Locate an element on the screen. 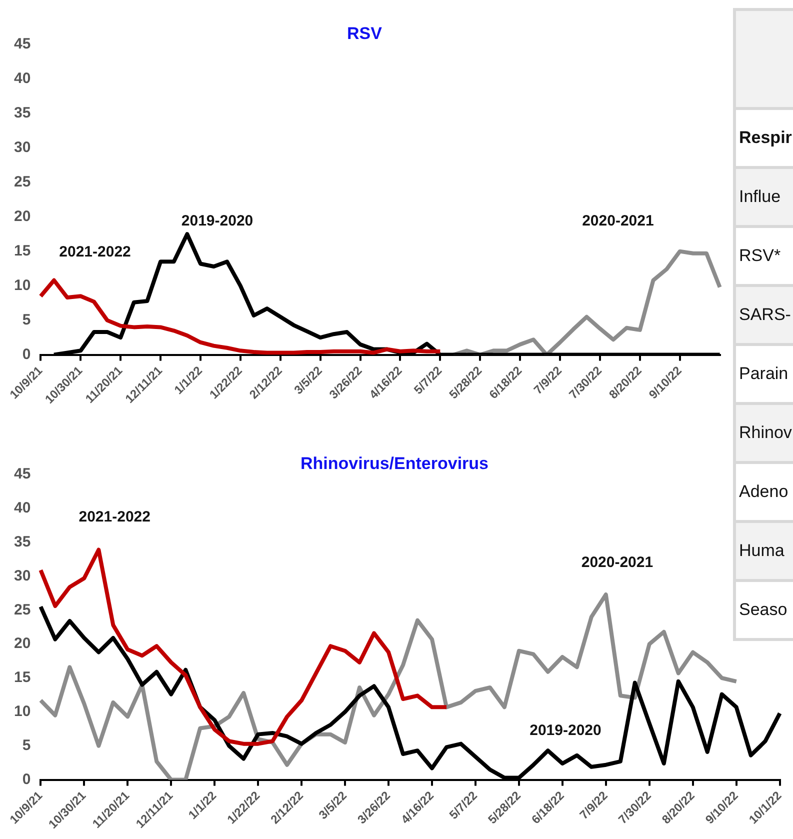 This screenshot has width=793, height=839. category-label: Adeno is located at coordinates (764, 493).